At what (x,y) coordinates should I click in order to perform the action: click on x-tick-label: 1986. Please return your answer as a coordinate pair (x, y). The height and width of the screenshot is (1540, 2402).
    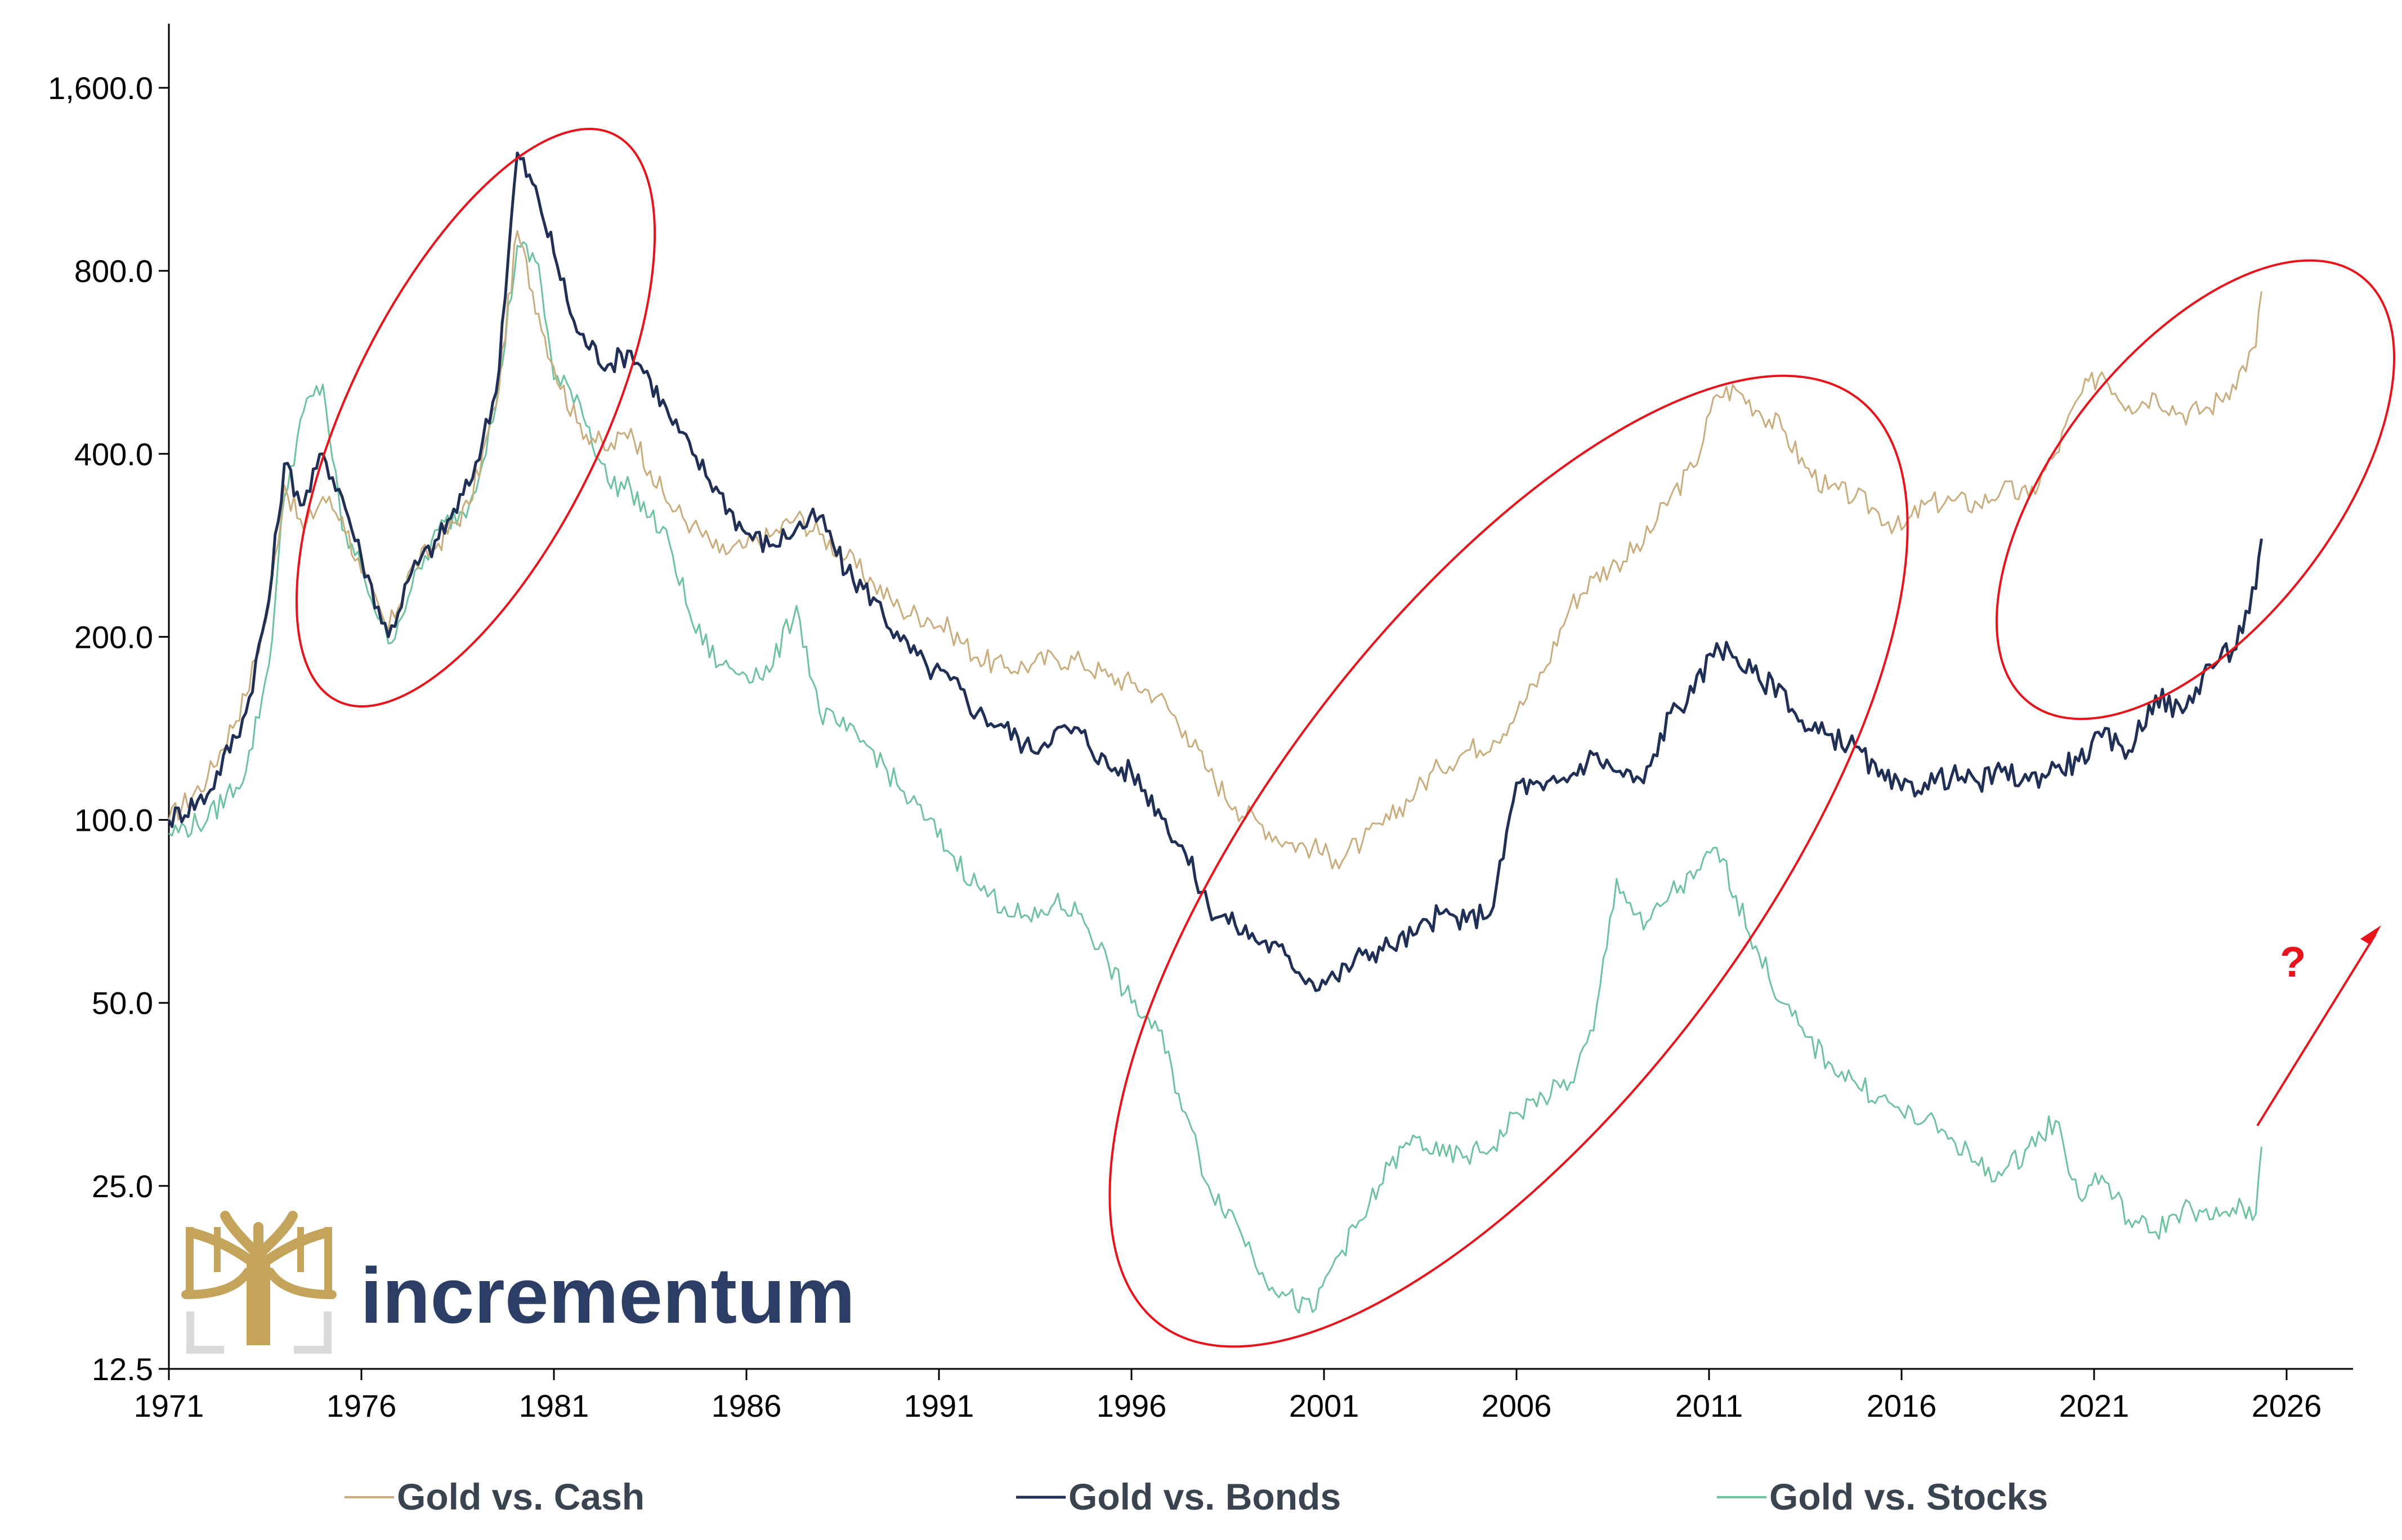
    Looking at the image, I should click on (747, 1405).